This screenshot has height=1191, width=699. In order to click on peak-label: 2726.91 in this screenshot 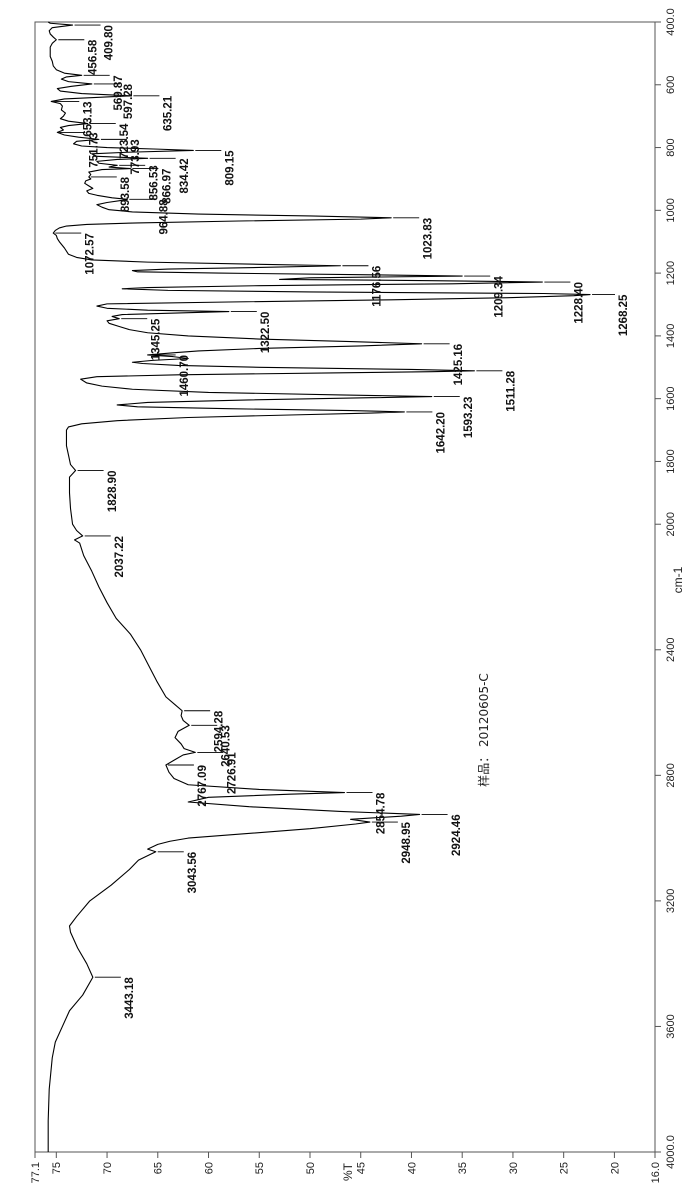, I will do `click(233, 773)`.